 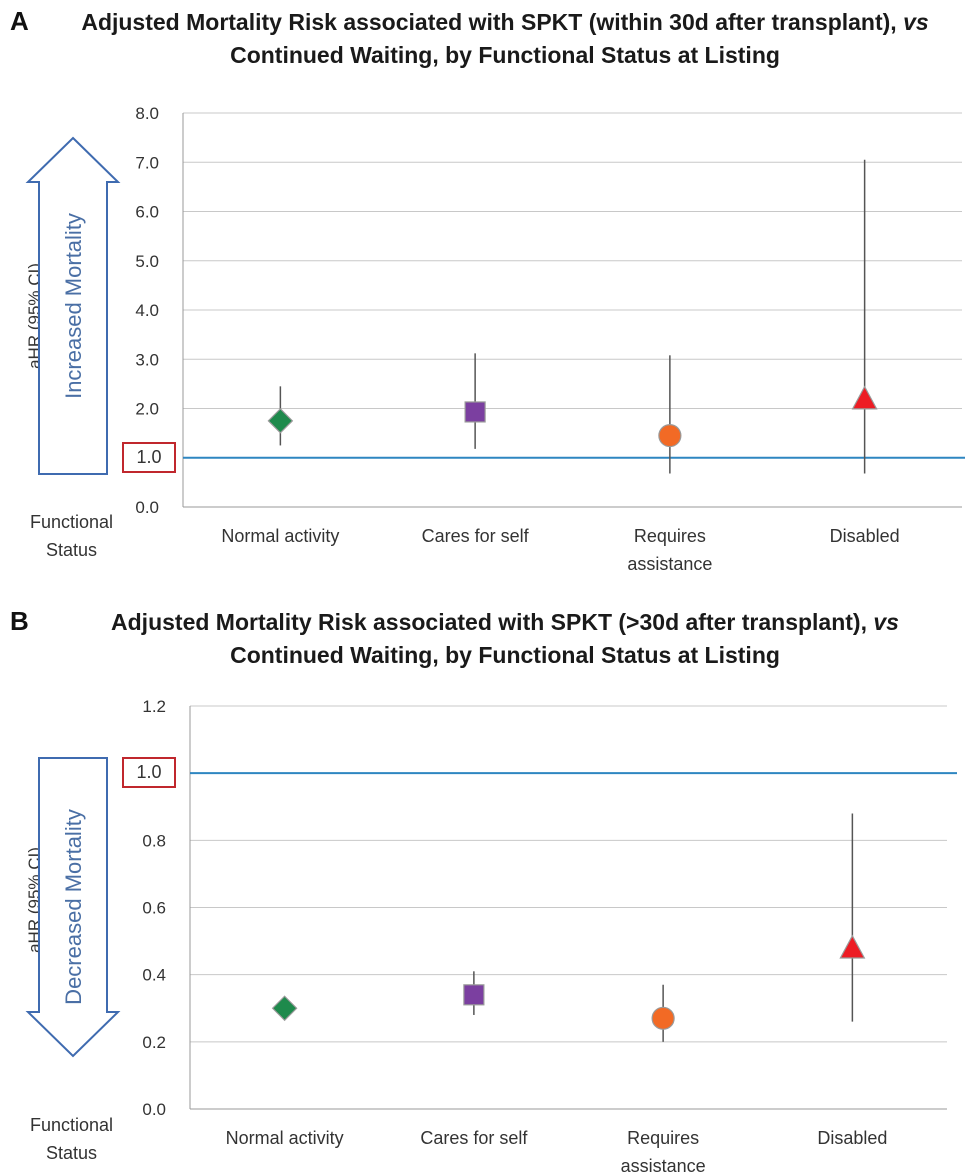 What do you see at coordinates (154, 1042) in the screenshot?
I see `y-tick-label: 0.2` at bounding box center [154, 1042].